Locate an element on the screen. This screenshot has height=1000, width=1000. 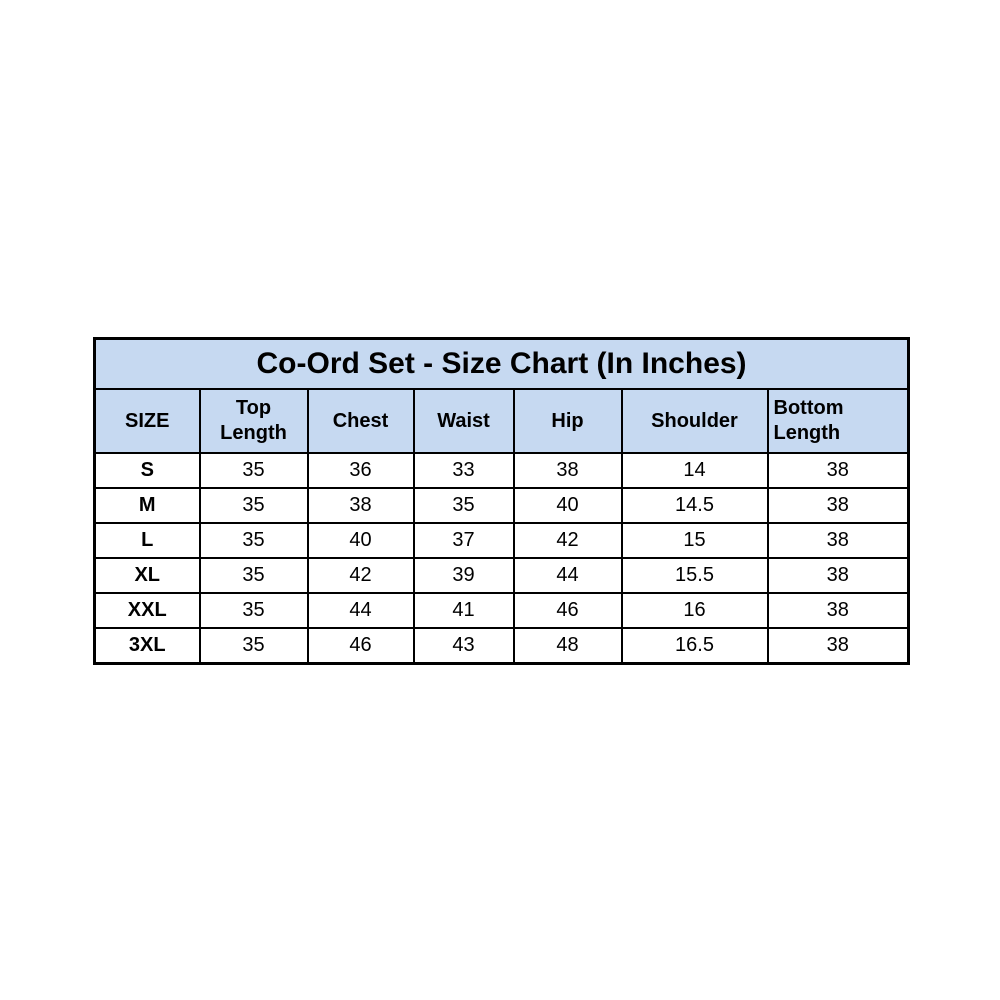
cell-hip: 38 is located at coordinates (567, 470).